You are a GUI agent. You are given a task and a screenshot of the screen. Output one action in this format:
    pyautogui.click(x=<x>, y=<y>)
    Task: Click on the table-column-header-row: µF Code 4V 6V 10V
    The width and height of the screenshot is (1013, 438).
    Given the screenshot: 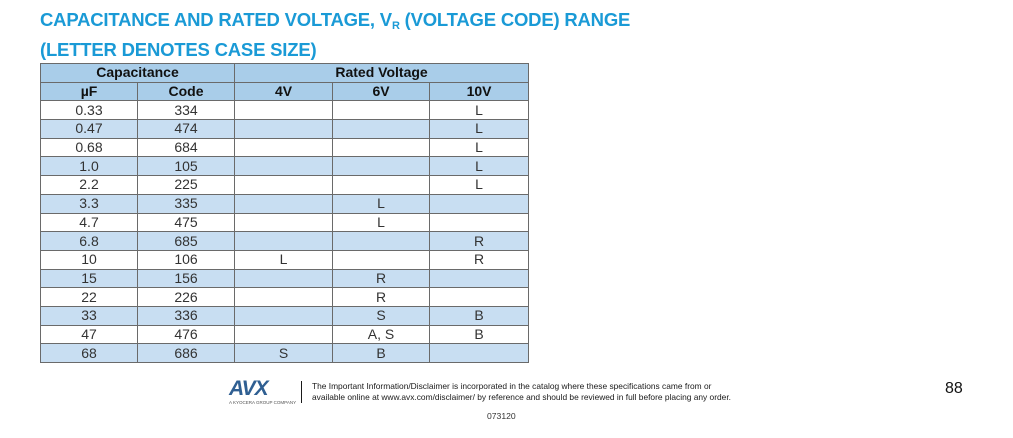 What is the action you would take?
    pyautogui.click(x=285, y=91)
    